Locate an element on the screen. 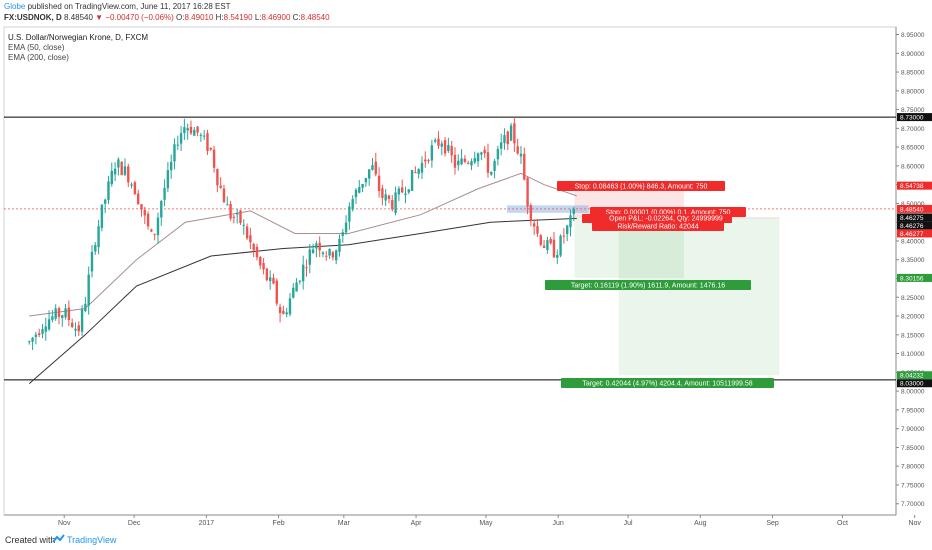 This screenshot has height=550, width=932. highlight-band is located at coordinates (547, 209).